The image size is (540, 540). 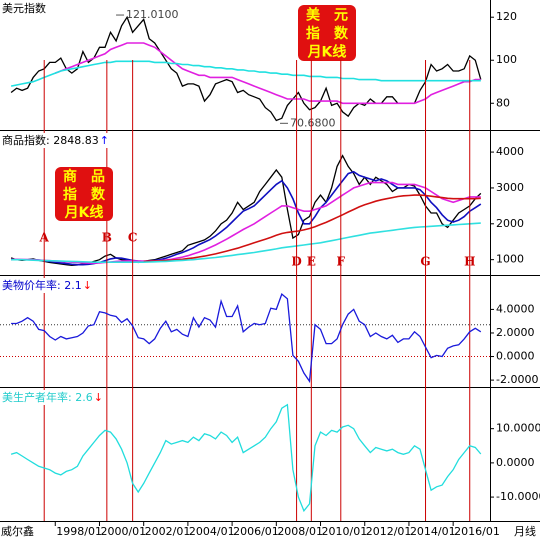 What do you see at coordinates (518, 428) in the screenshot?
I see `y-tick-label: 10.0000` at bounding box center [518, 428].